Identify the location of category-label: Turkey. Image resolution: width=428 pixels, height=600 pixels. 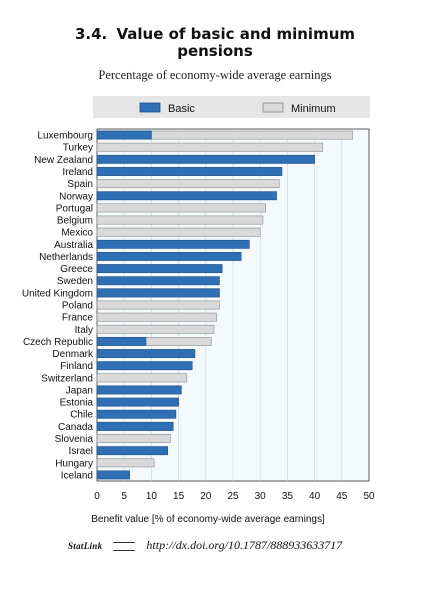
(78, 148).